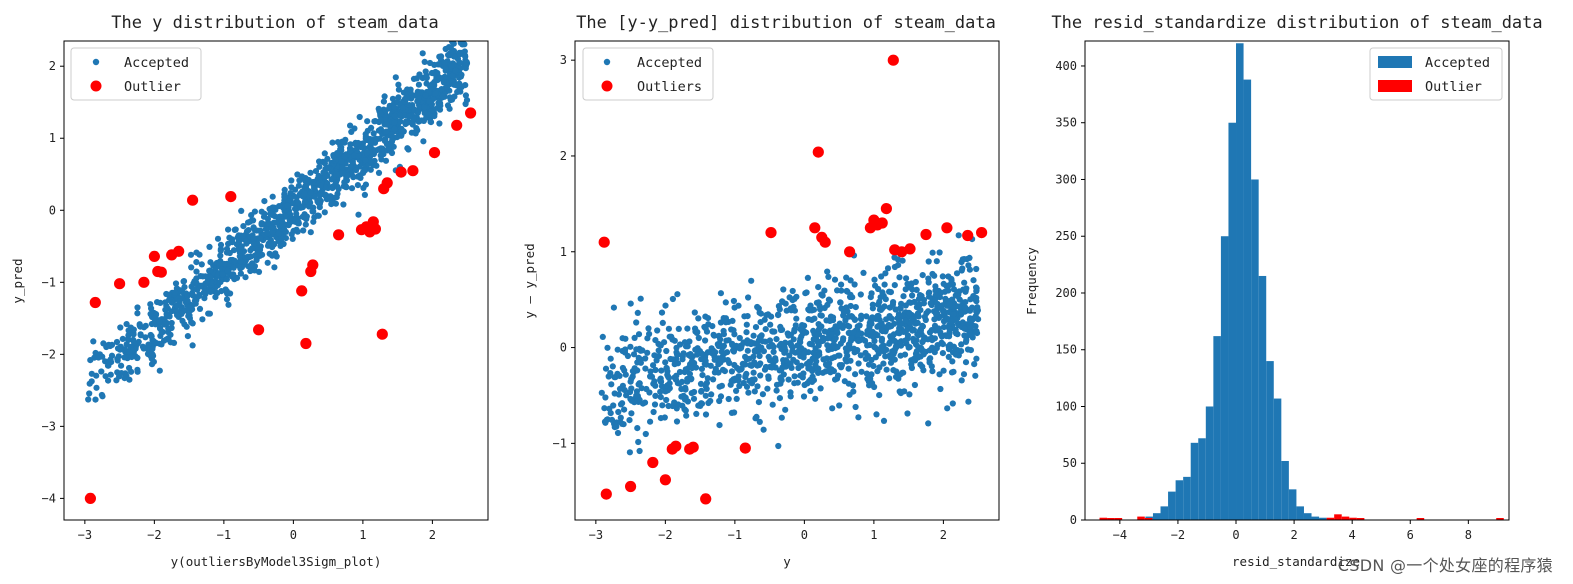 The image size is (1573, 584). What do you see at coordinates (1307, 516) in the screenshot?
I see `histogram-bar` at bounding box center [1307, 516].